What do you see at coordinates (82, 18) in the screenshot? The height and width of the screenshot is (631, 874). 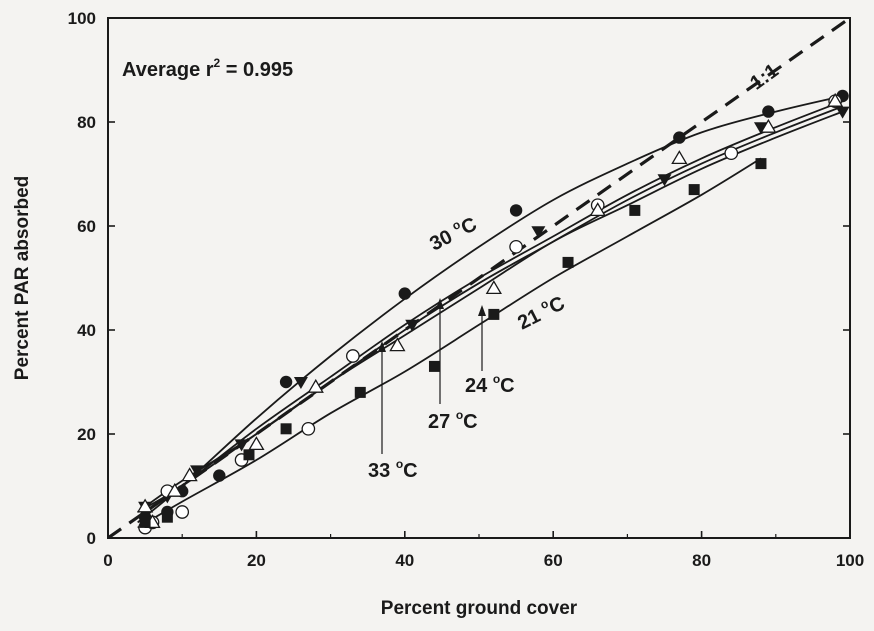 I see `y-tick-label: 100` at bounding box center [82, 18].